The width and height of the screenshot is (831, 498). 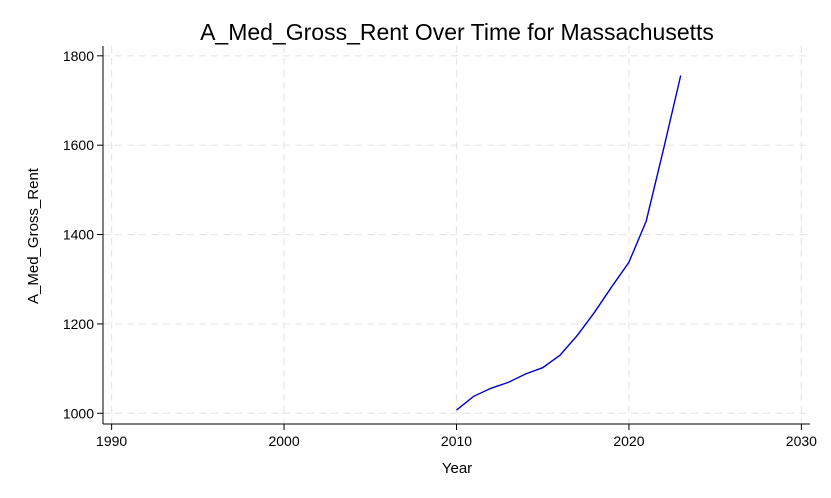 I want to click on y-tick-label: 1800, so click(x=78, y=56).